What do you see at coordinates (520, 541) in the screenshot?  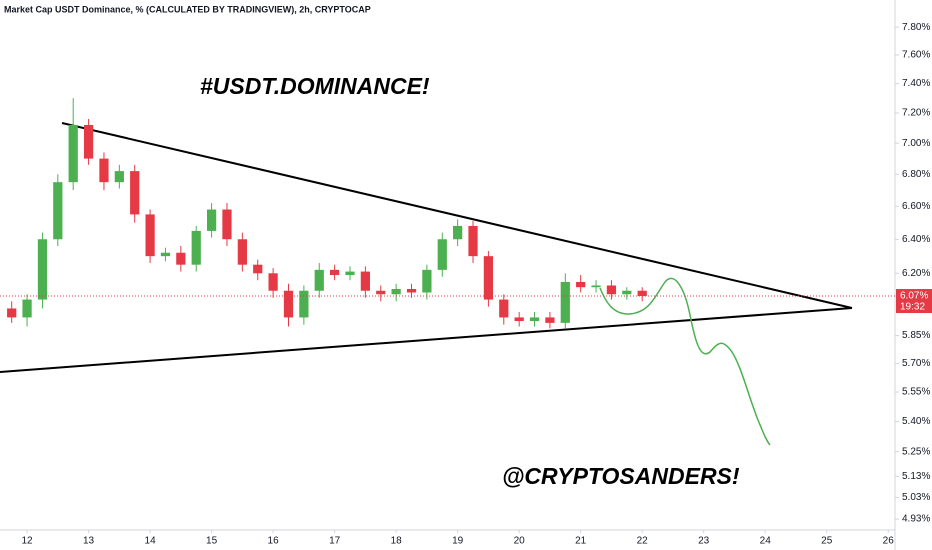 I see `x-tick-label: 20` at bounding box center [520, 541].